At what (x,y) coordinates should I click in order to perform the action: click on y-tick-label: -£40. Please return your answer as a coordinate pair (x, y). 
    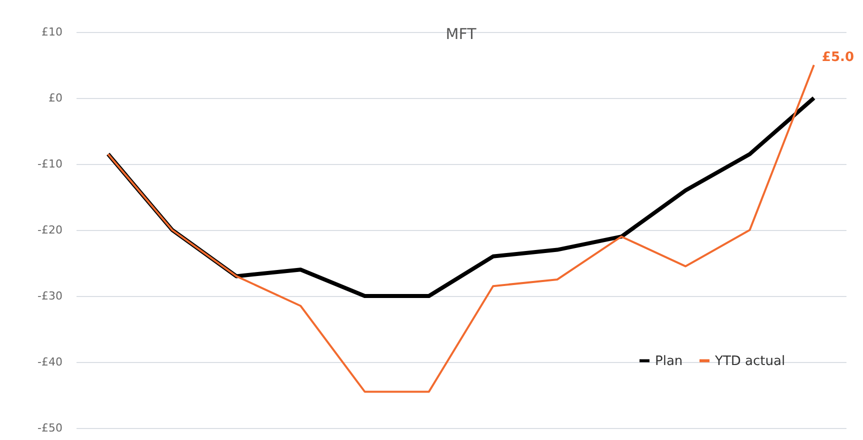
    Looking at the image, I should click on (50, 362).